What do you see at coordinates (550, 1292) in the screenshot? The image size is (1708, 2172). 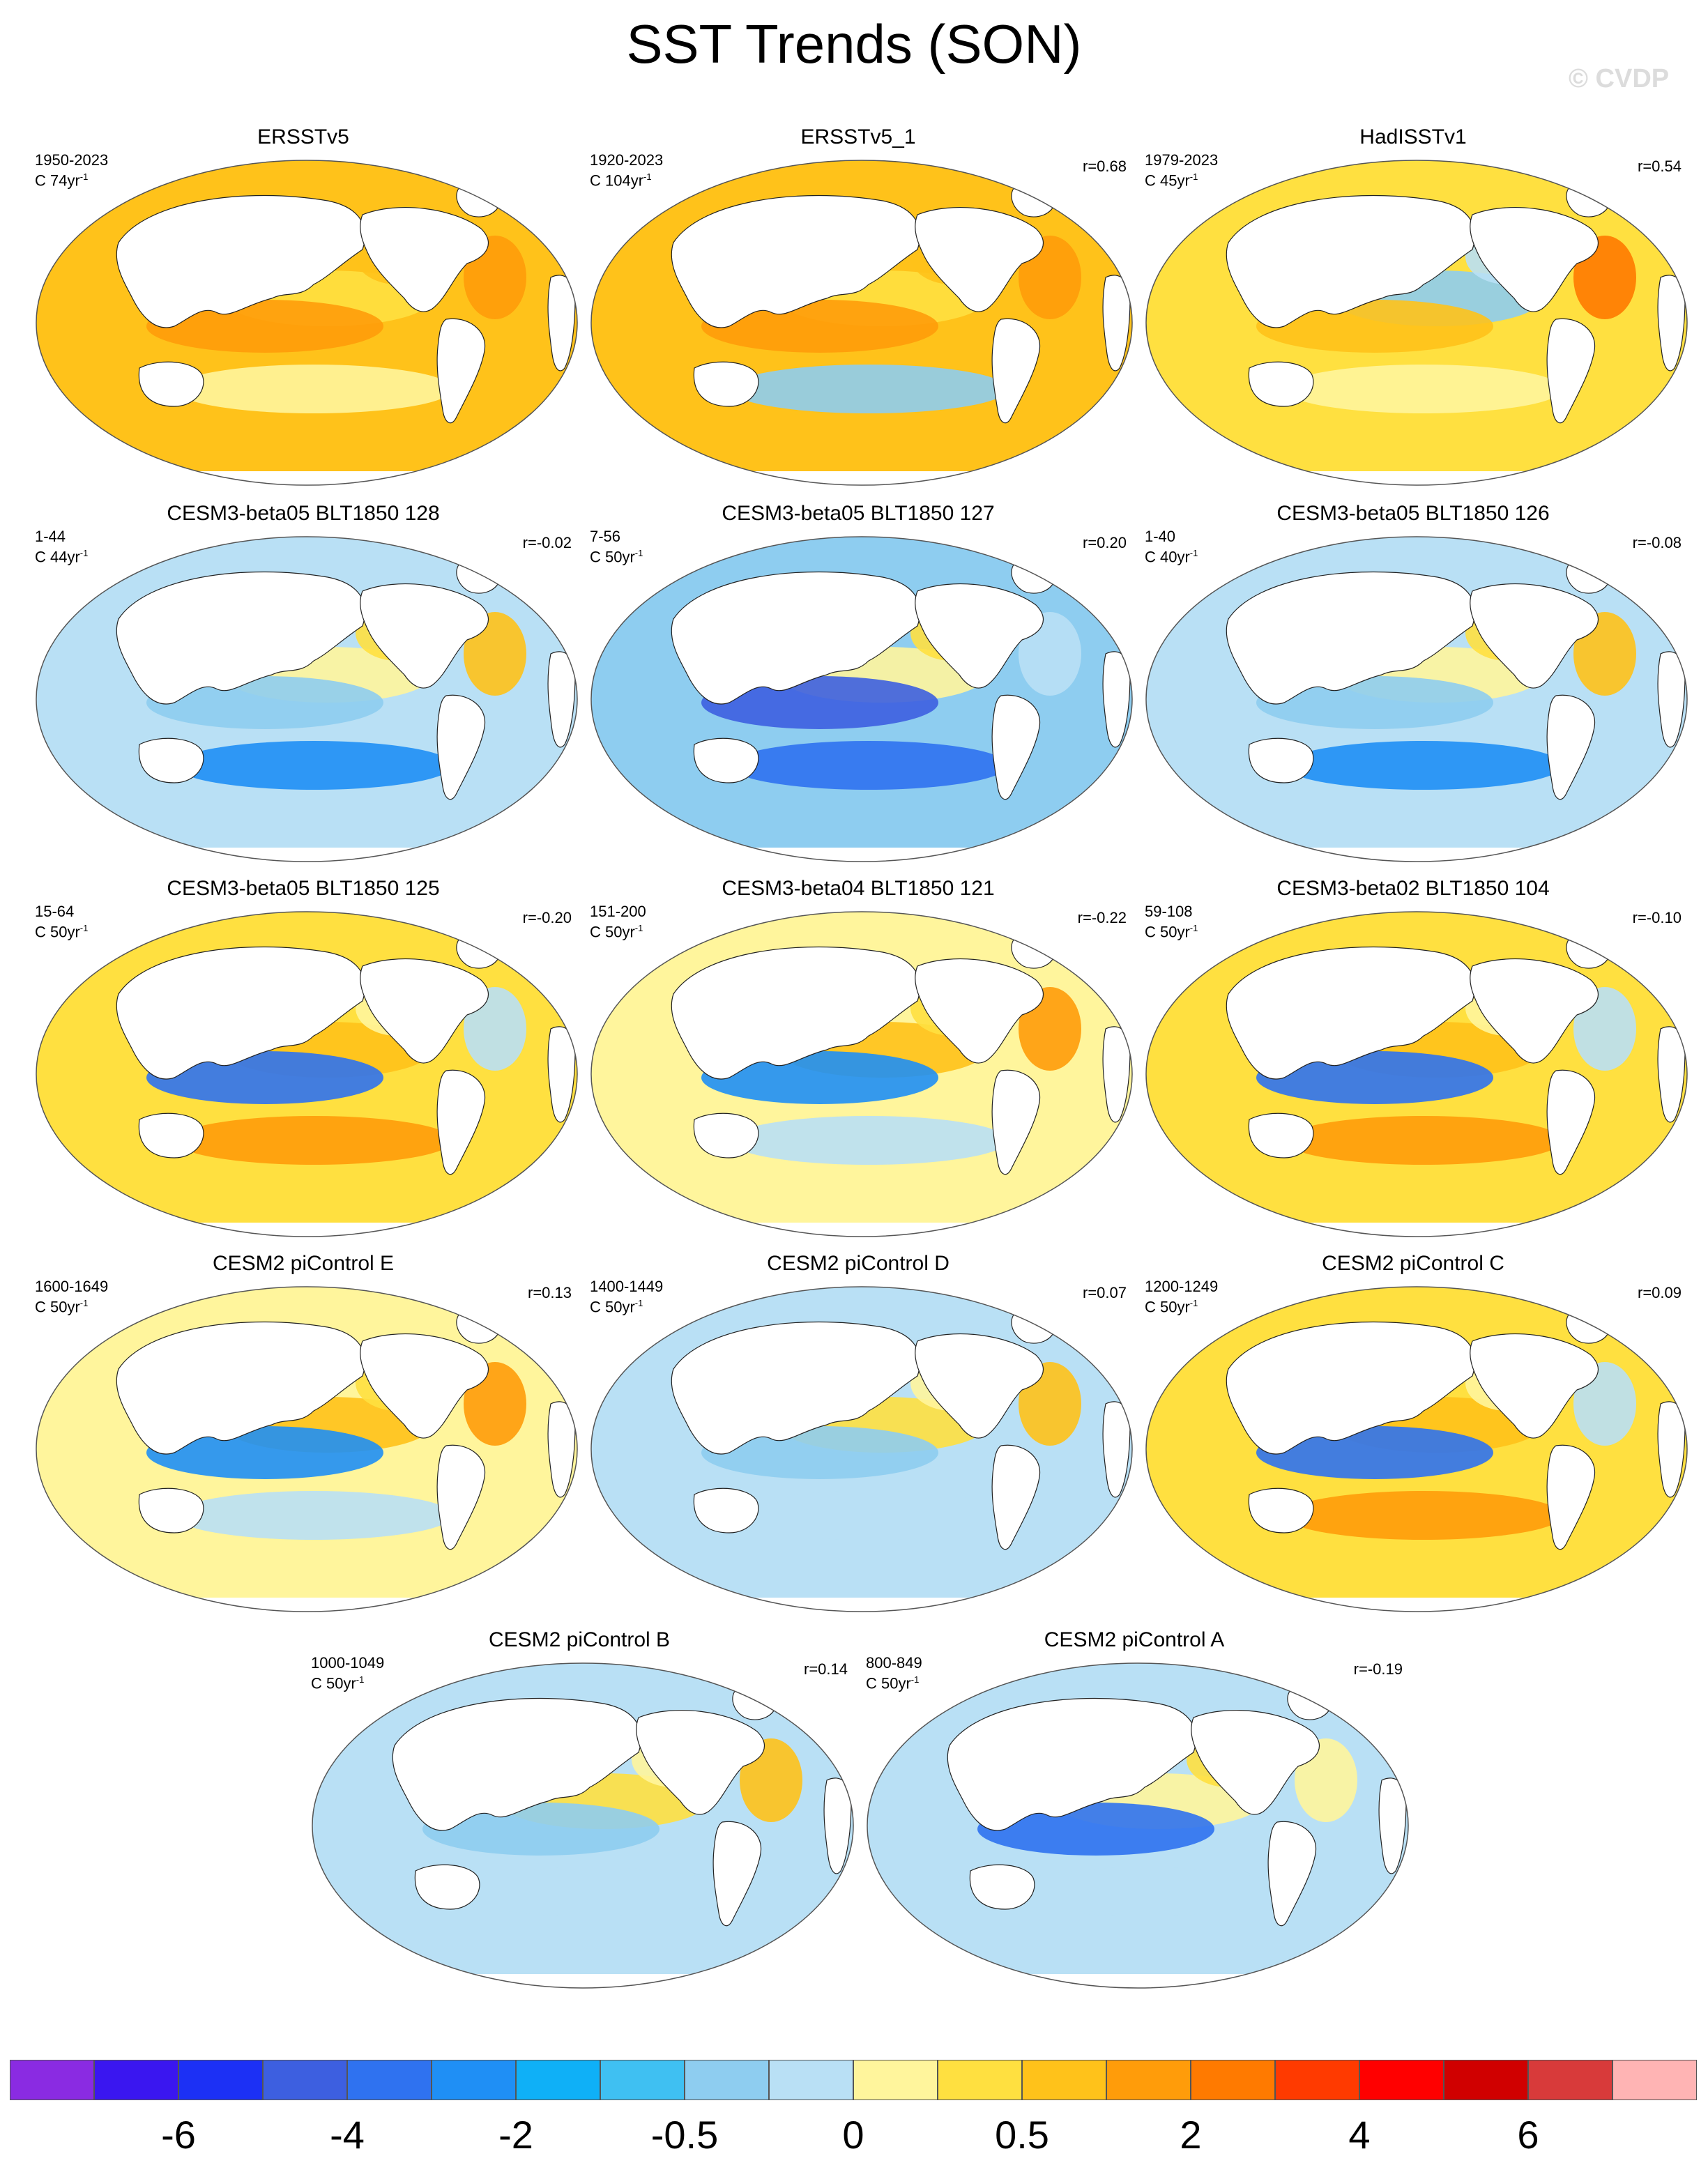 I see `panel-correlation: r=0.13` at bounding box center [550, 1292].